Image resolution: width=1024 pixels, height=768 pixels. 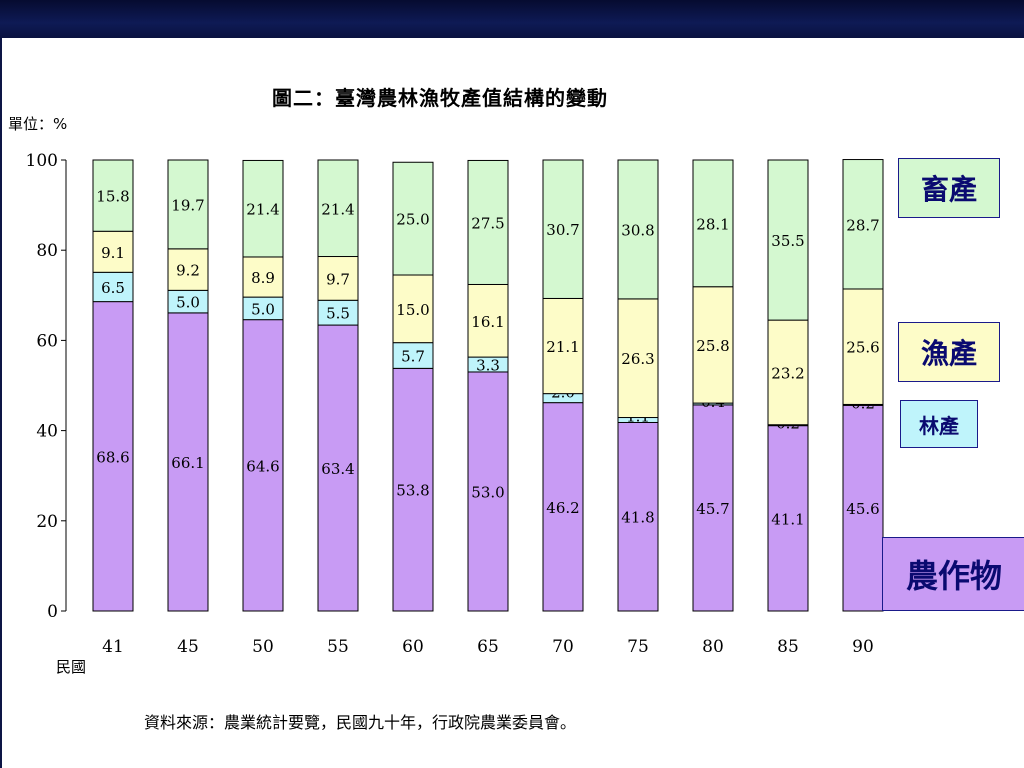 What do you see at coordinates (42, 161) in the screenshot?
I see `y-tick-label: 100` at bounding box center [42, 161].